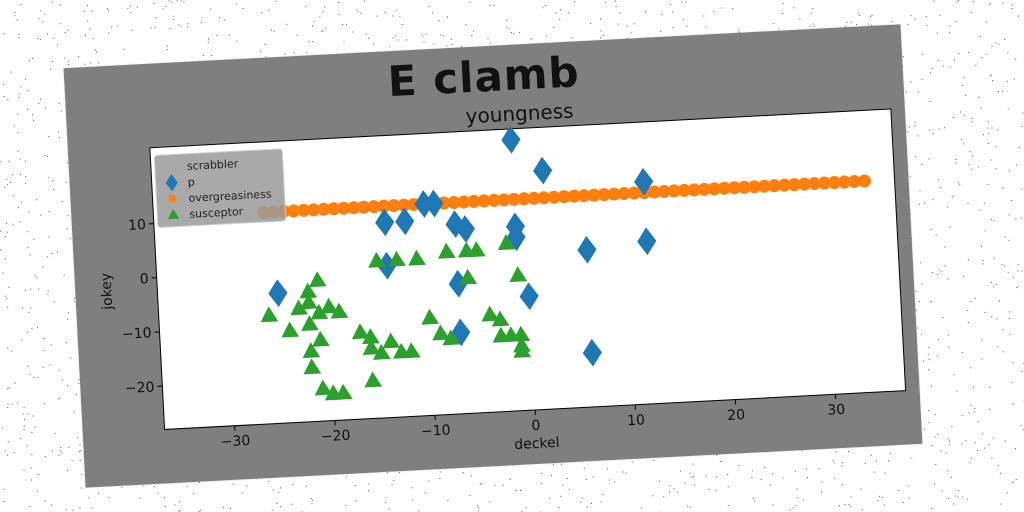  I want to click on x-tick-label: 20, so click(736, 415).